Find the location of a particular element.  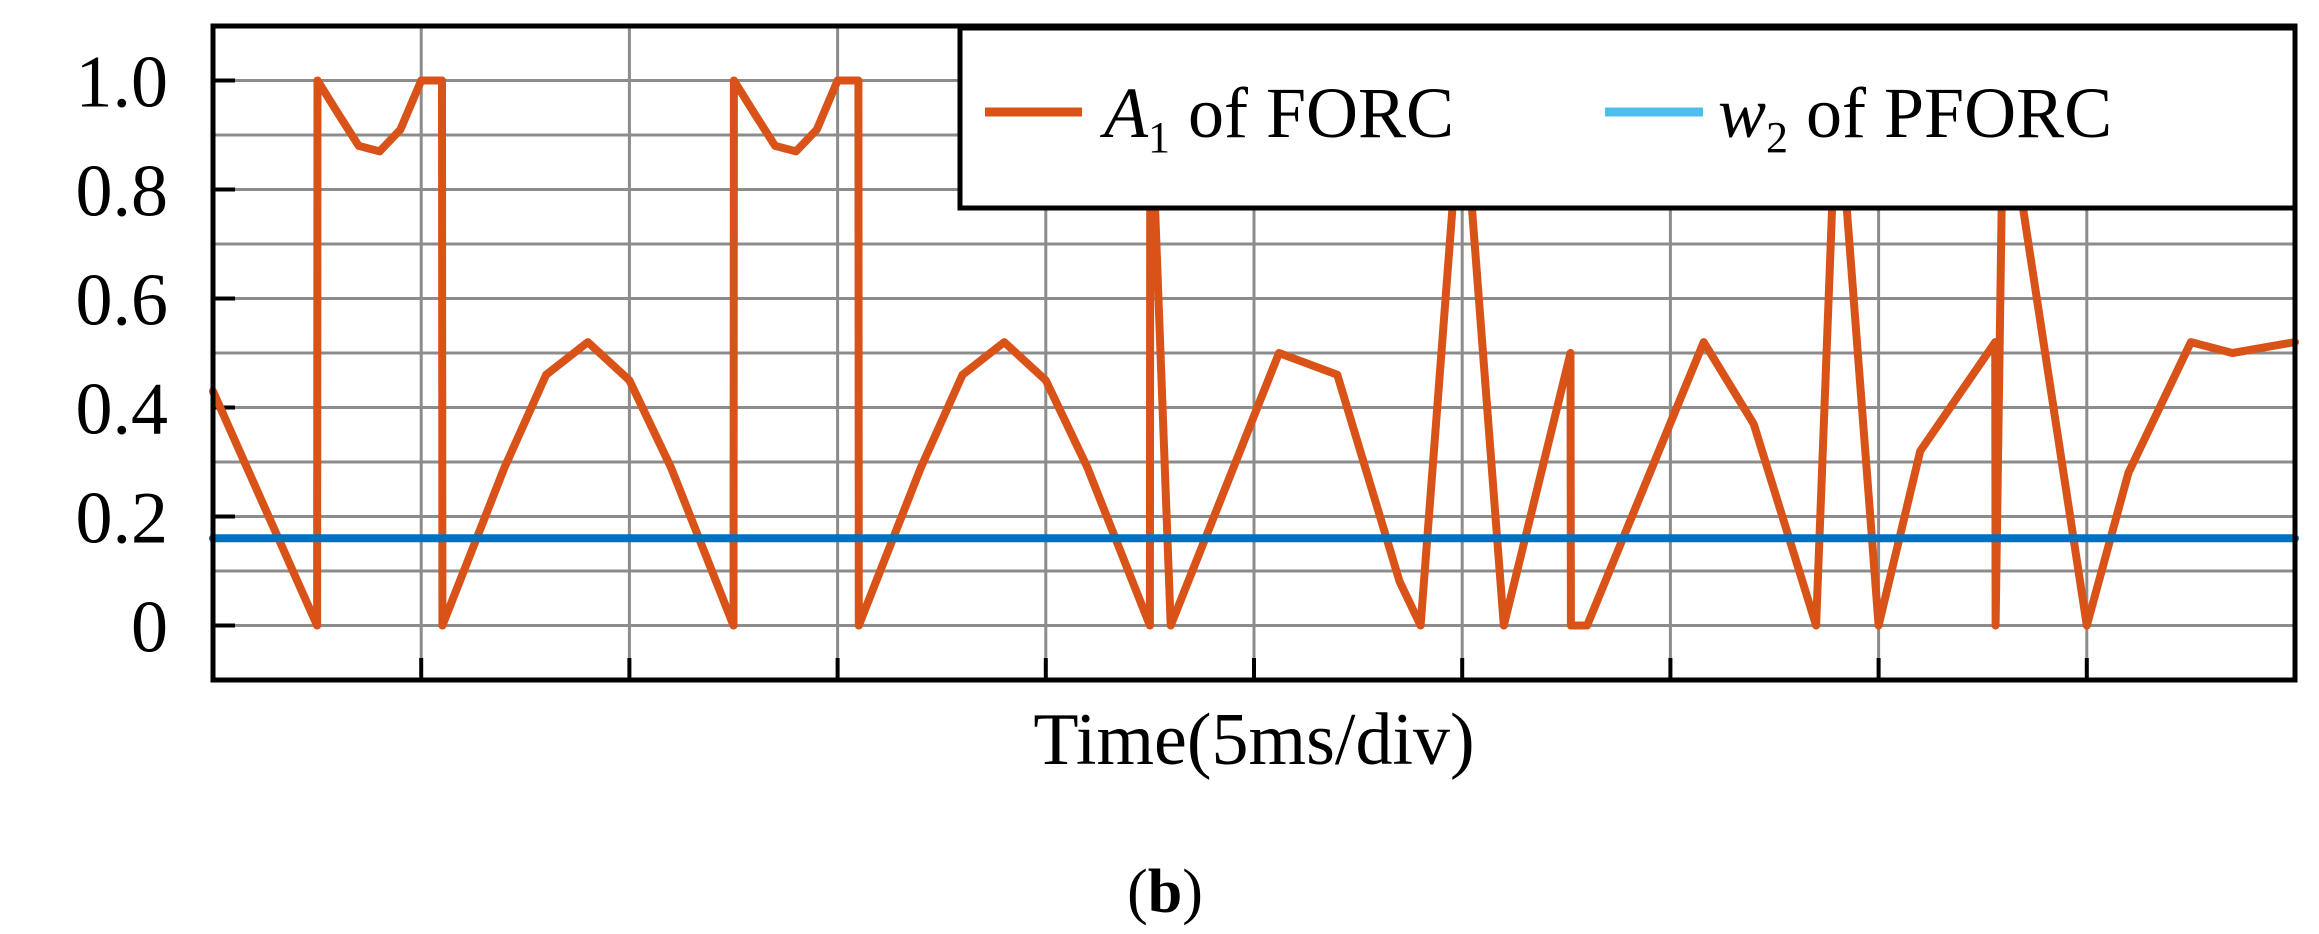

legend: A1 of FORC w2 of PFORC is located at coordinates (1627, 118).